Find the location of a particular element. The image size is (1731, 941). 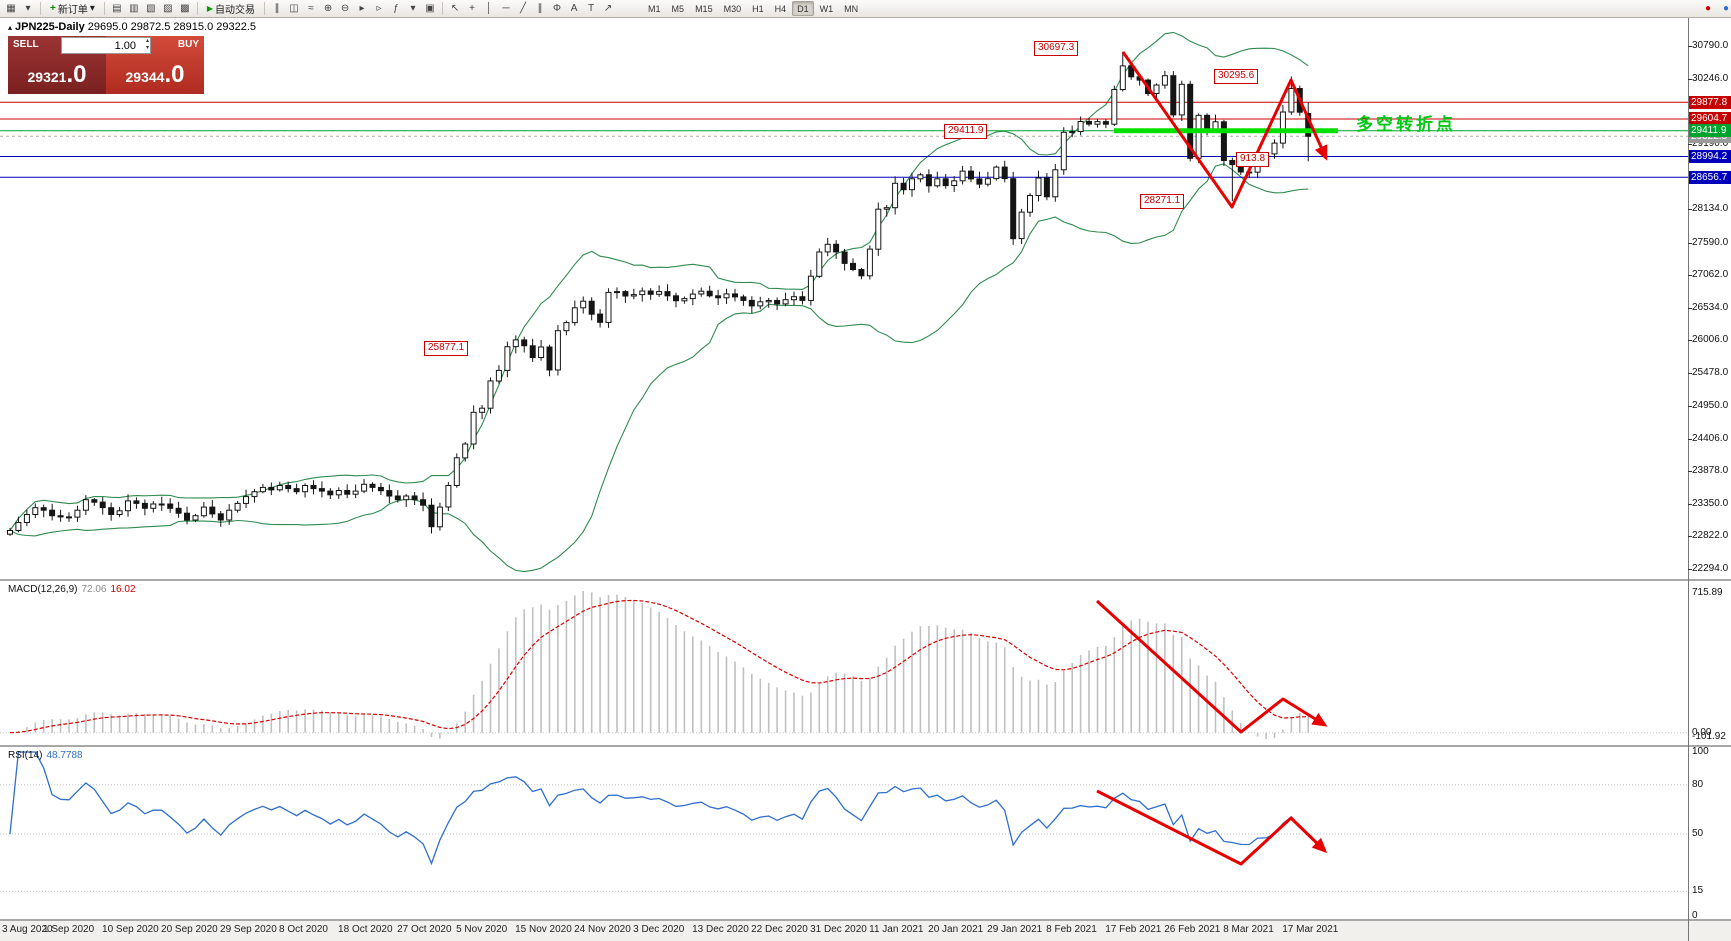

volume-input: 1.00 ▴ ▾ is located at coordinates (106, 45).